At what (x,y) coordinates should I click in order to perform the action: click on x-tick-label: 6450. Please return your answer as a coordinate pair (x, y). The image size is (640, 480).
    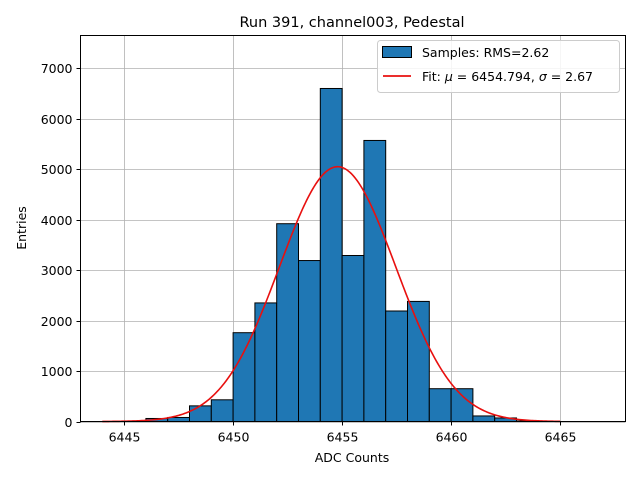
    Looking at the image, I should click on (234, 437).